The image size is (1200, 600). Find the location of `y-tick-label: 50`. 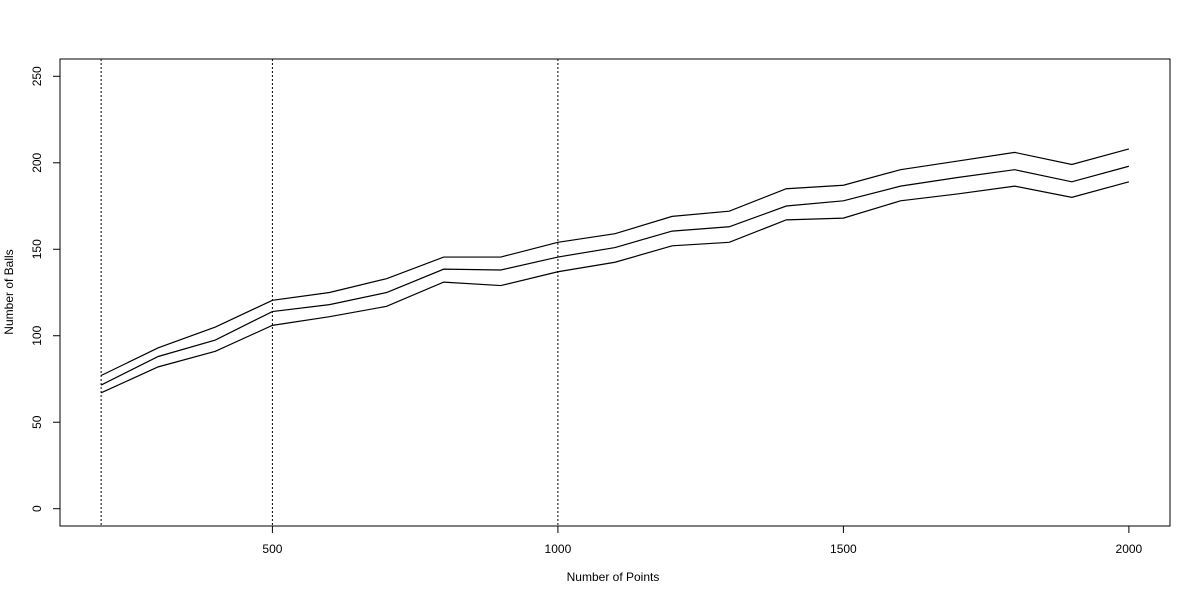

y-tick-label: 50 is located at coordinates (37, 422).